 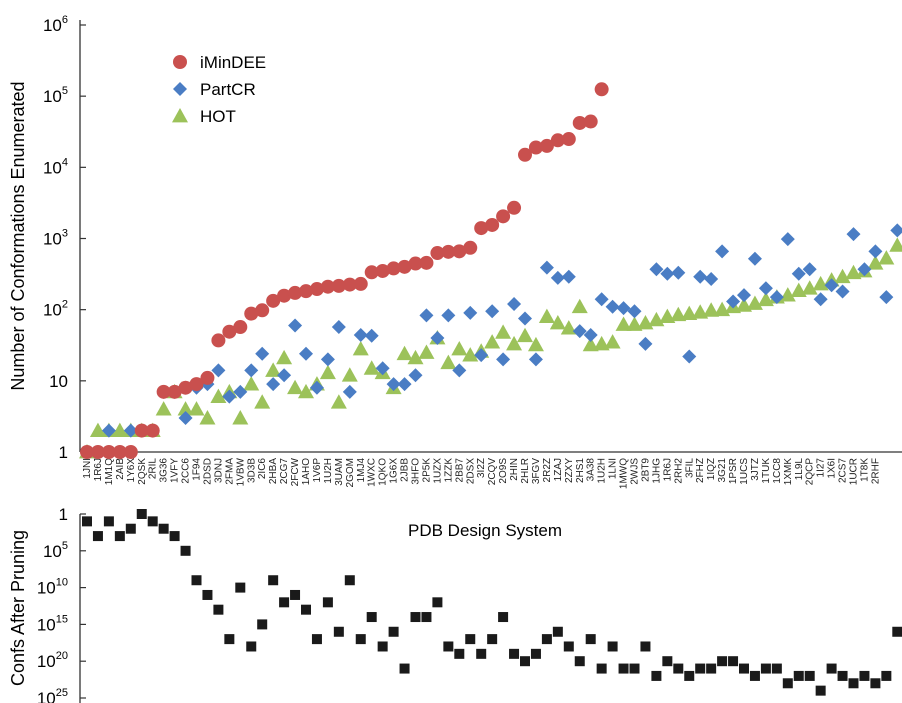 I want to click on x-category-label: 2JBB, so click(x=405, y=470).